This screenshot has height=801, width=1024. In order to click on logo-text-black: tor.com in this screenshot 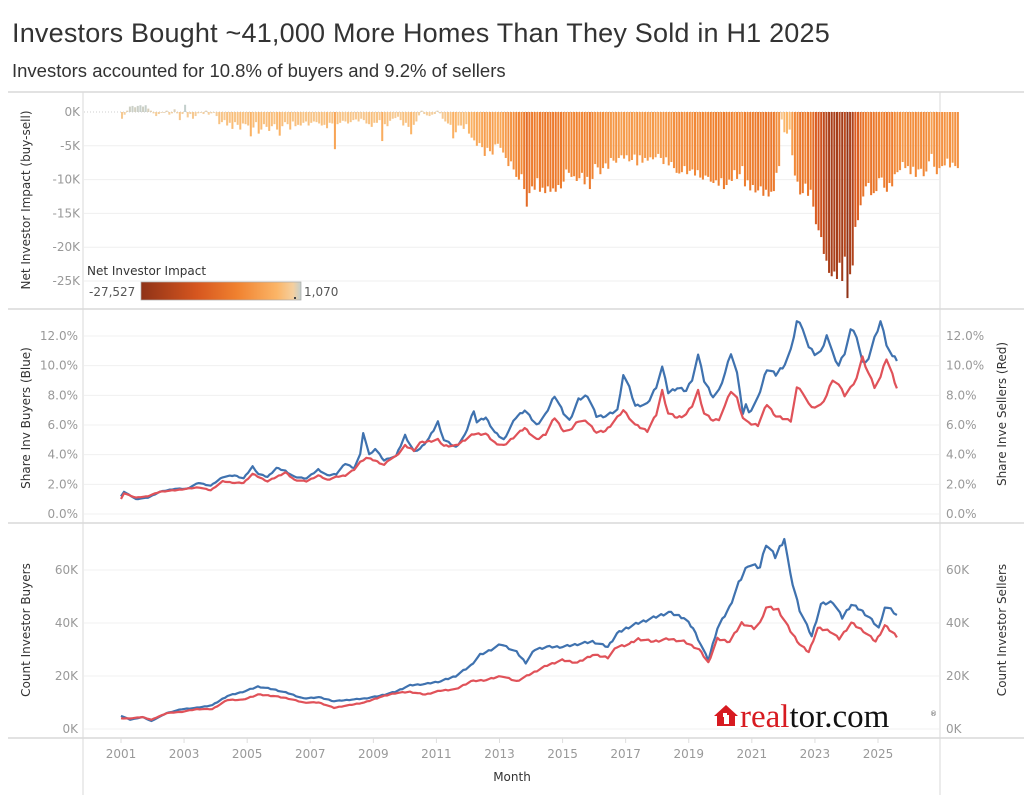, I will do `click(839, 717)`.